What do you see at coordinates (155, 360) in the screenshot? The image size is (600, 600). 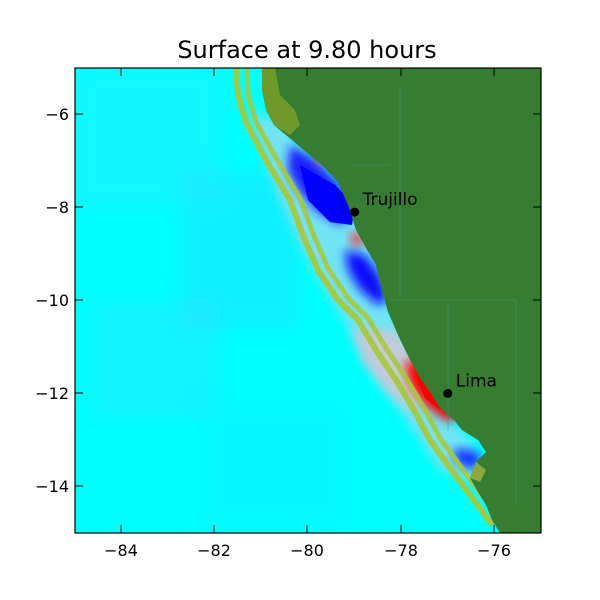 I see `ocean-shade-sw` at bounding box center [155, 360].